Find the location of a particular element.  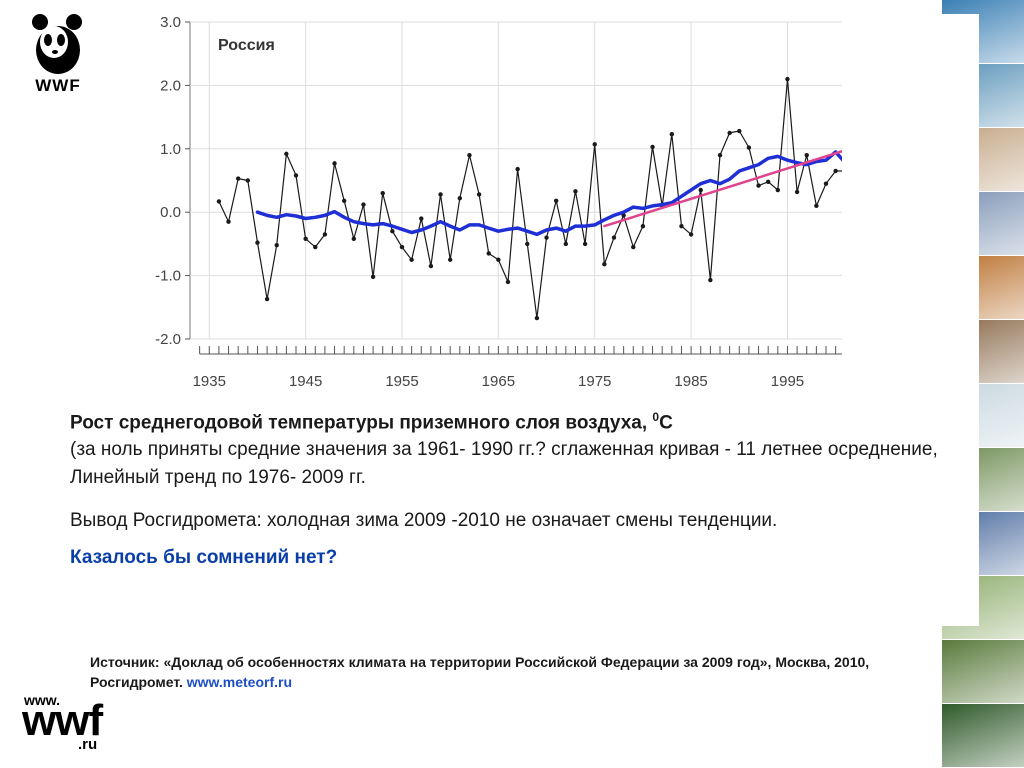

panda-icon is located at coordinates (57, 44).